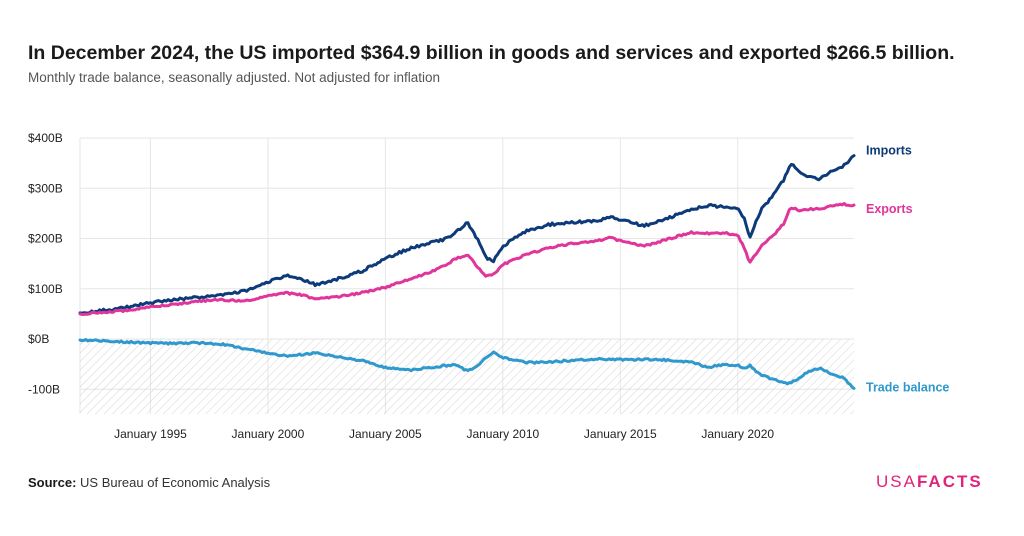 This screenshot has width=1024, height=536. What do you see at coordinates (907, 269) in the screenshot?
I see `series-labels: Imports Exports Trade balance` at bounding box center [907, 269].